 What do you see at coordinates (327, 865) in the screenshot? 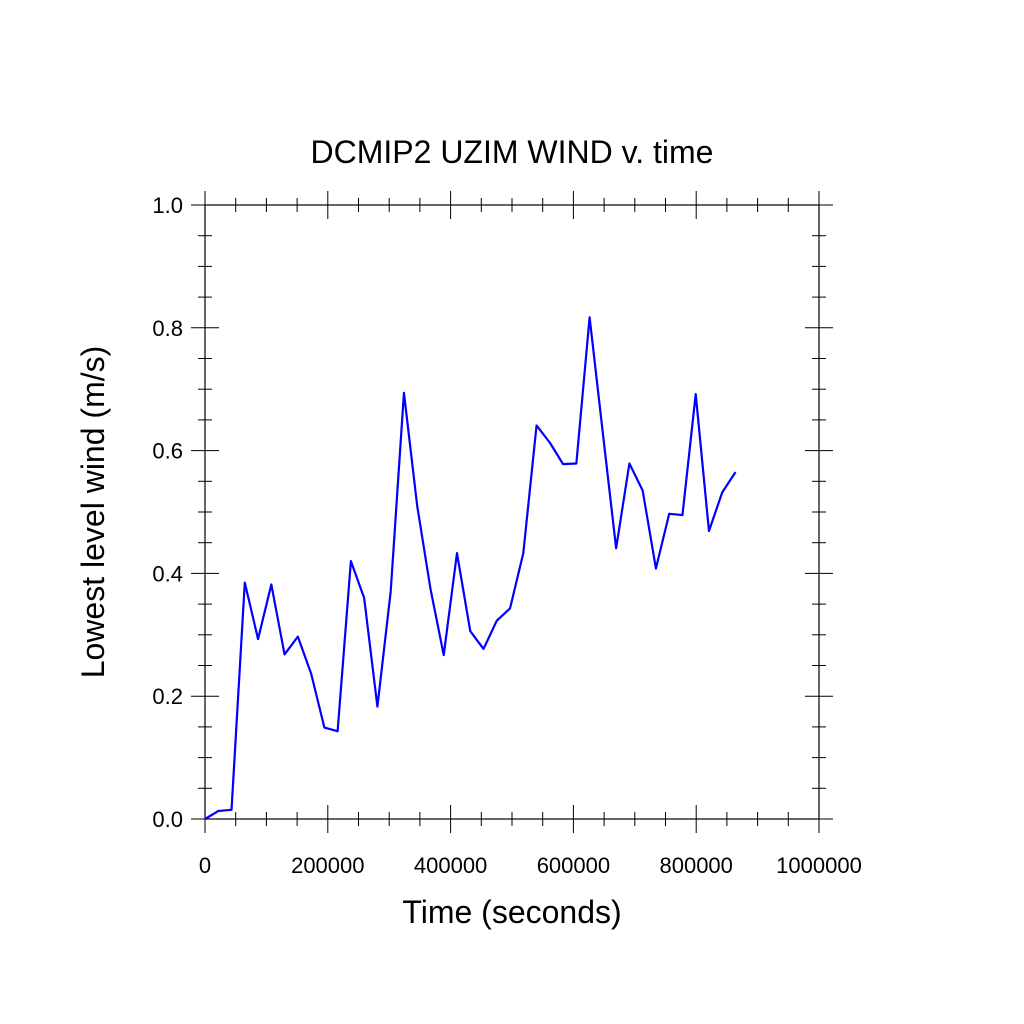
I see `x-tick-label: 200000` at bounding box center [327, 865].